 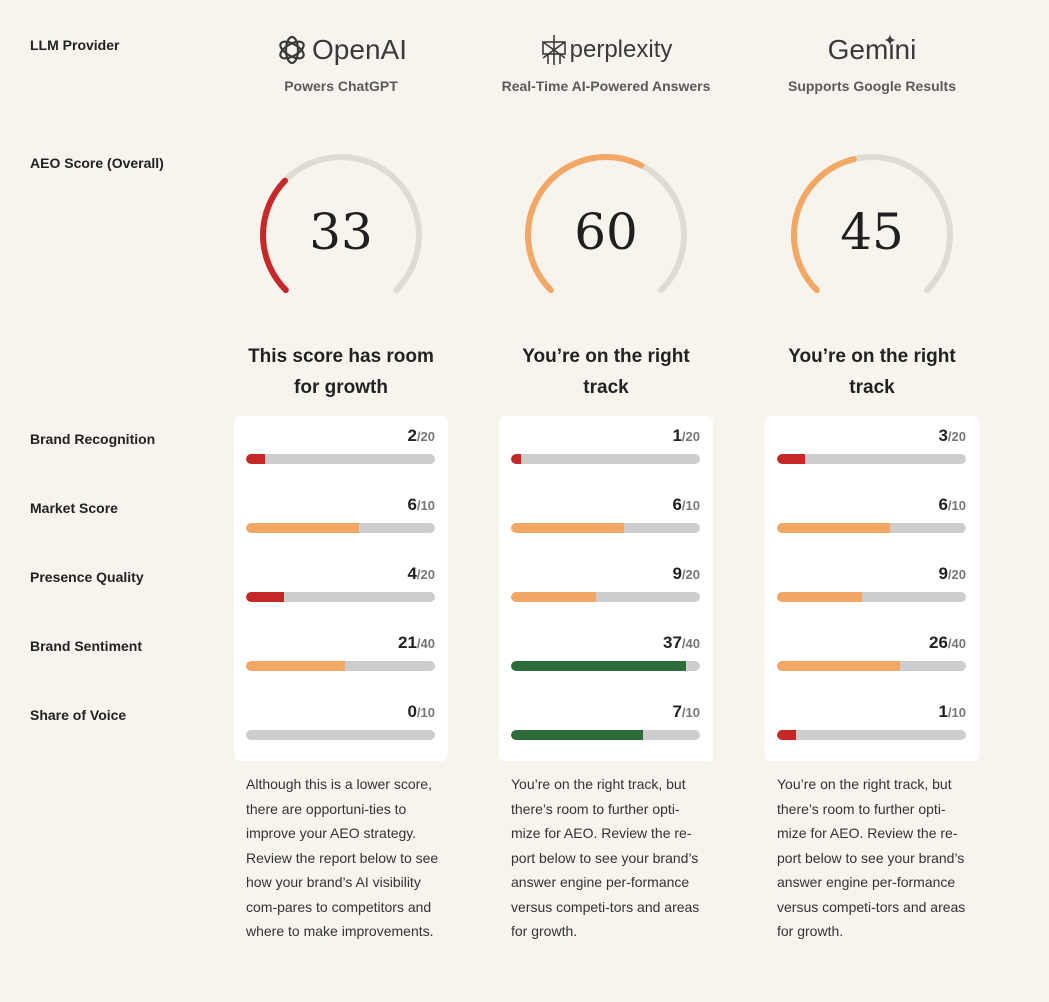 I want to click on provider-logo: perplexity, so click(x=606, y=50).